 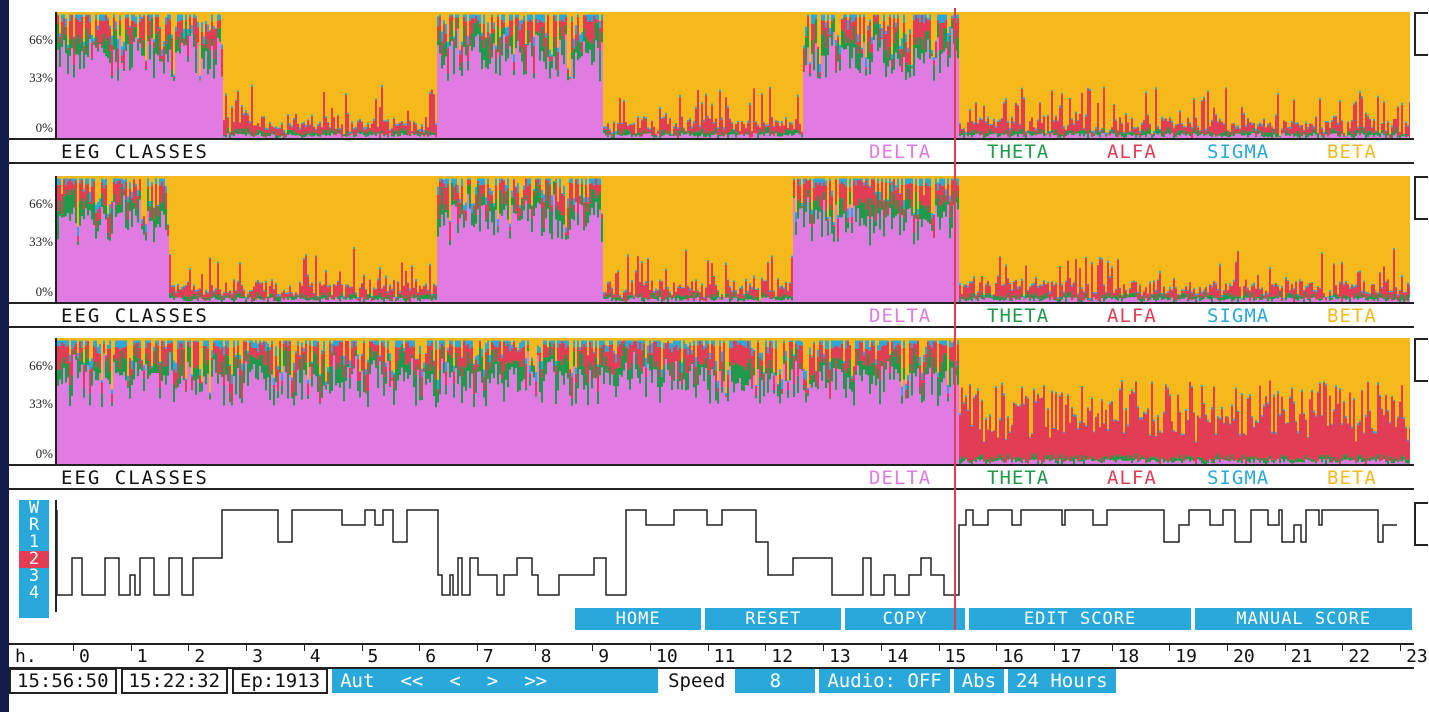 I want to click on panel-caption: EEG CLASSES DELTA THETA ALFA SIGMA BETA, so click(x=711, y=151).